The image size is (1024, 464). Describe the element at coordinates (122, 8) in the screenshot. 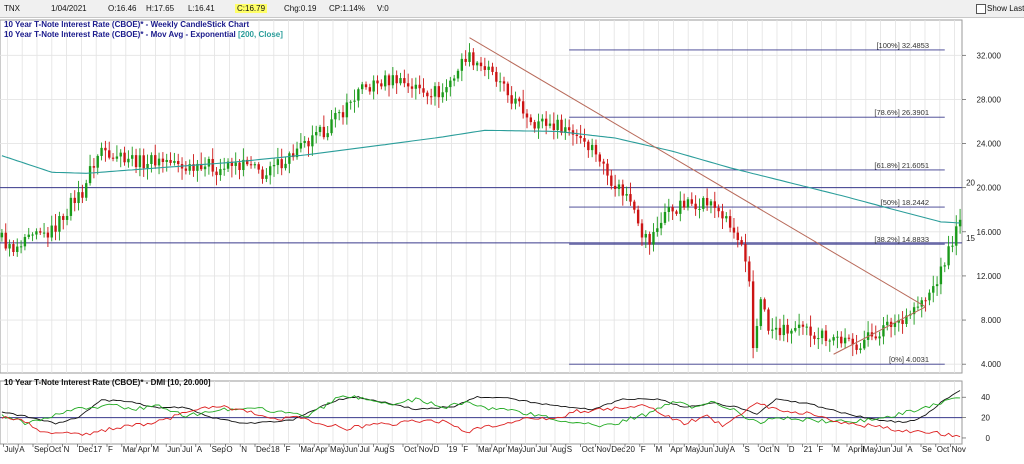

I see `open-label: O:16.46` at that location.